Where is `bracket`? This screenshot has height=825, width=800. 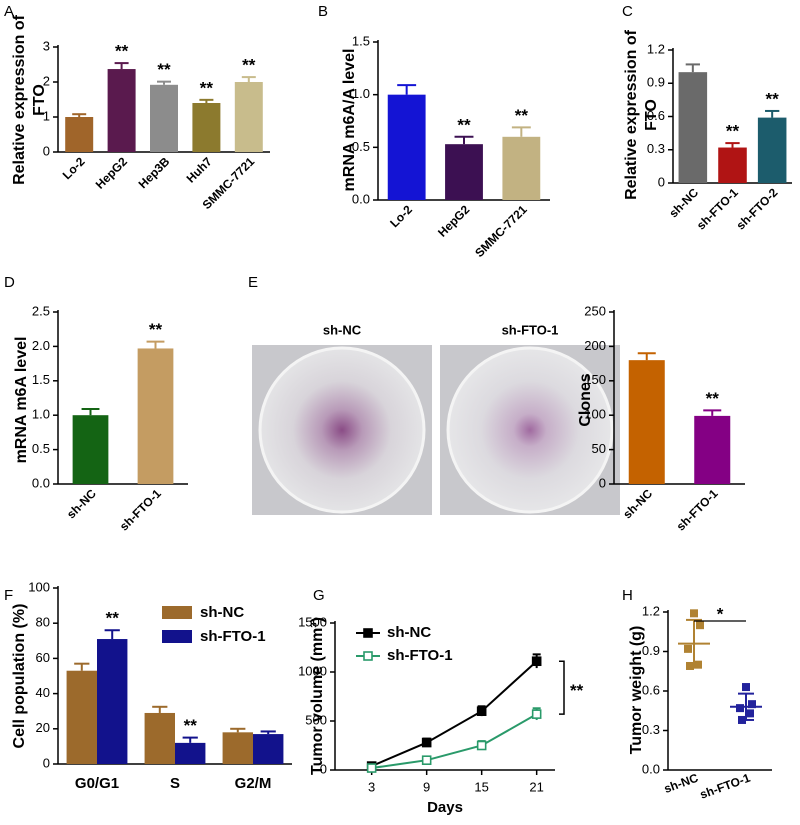
bracket is located at coordinates (562, 687).